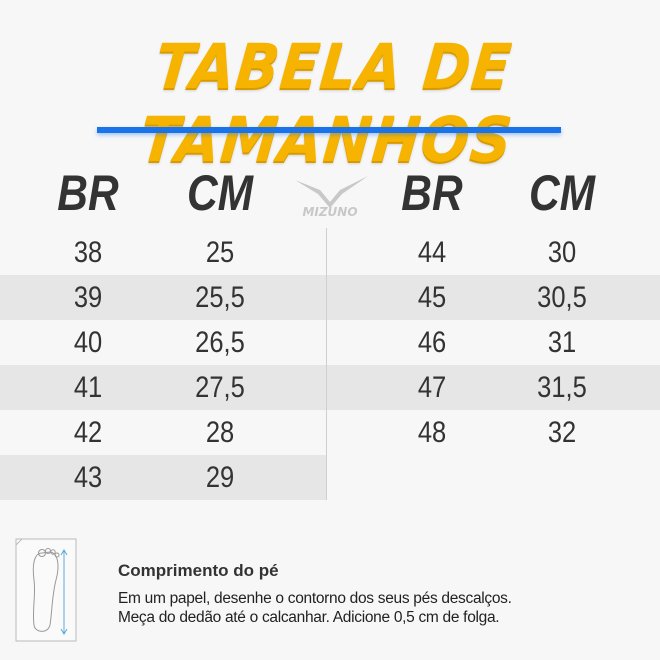  Describe the element at coordinates (329, 130) in the screenshot. I see `title-underline` at that location.